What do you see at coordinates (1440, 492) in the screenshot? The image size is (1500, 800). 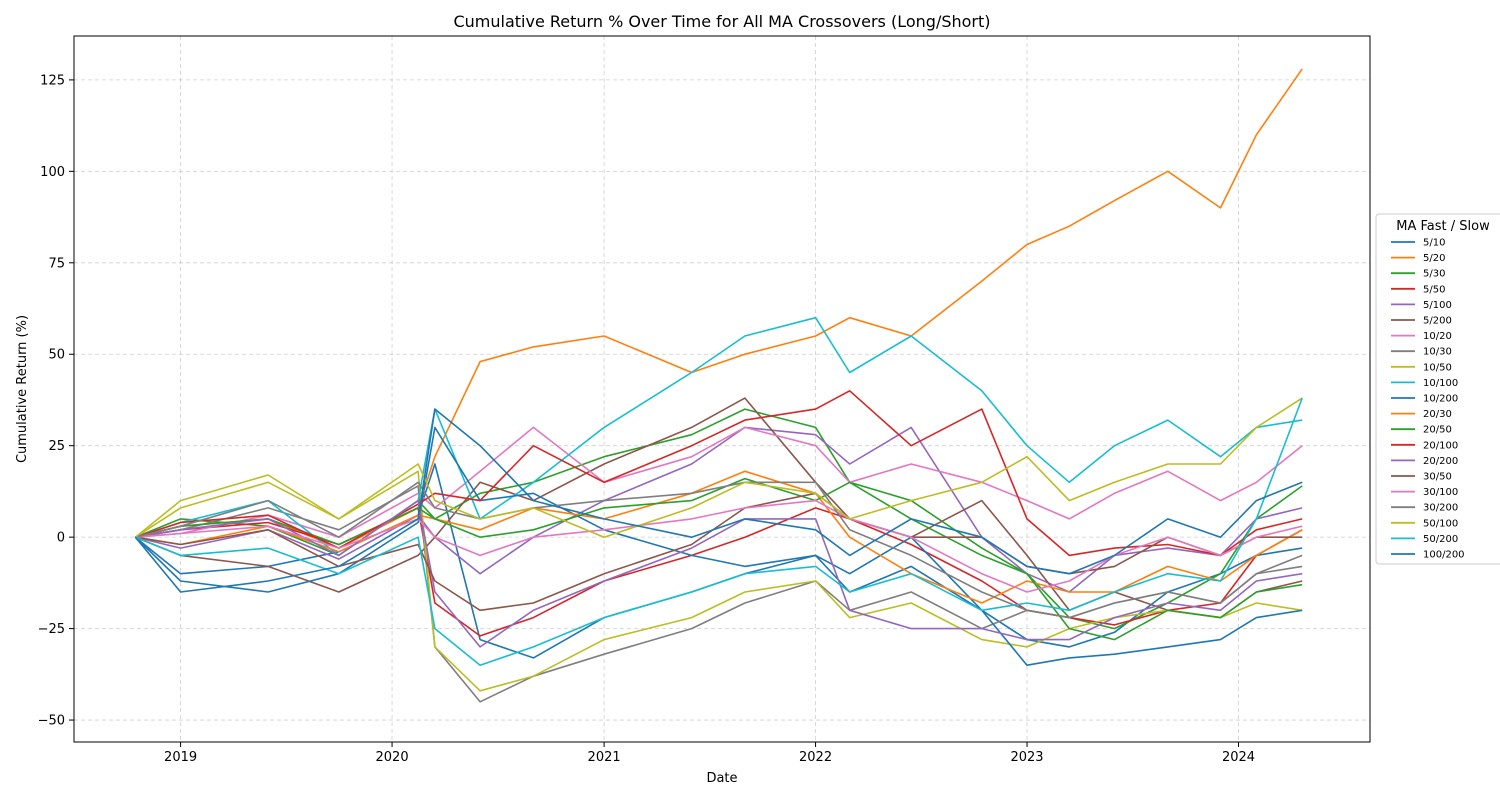 I see `legend-entry-label: 30/100` at bounding box center [1440, 492].